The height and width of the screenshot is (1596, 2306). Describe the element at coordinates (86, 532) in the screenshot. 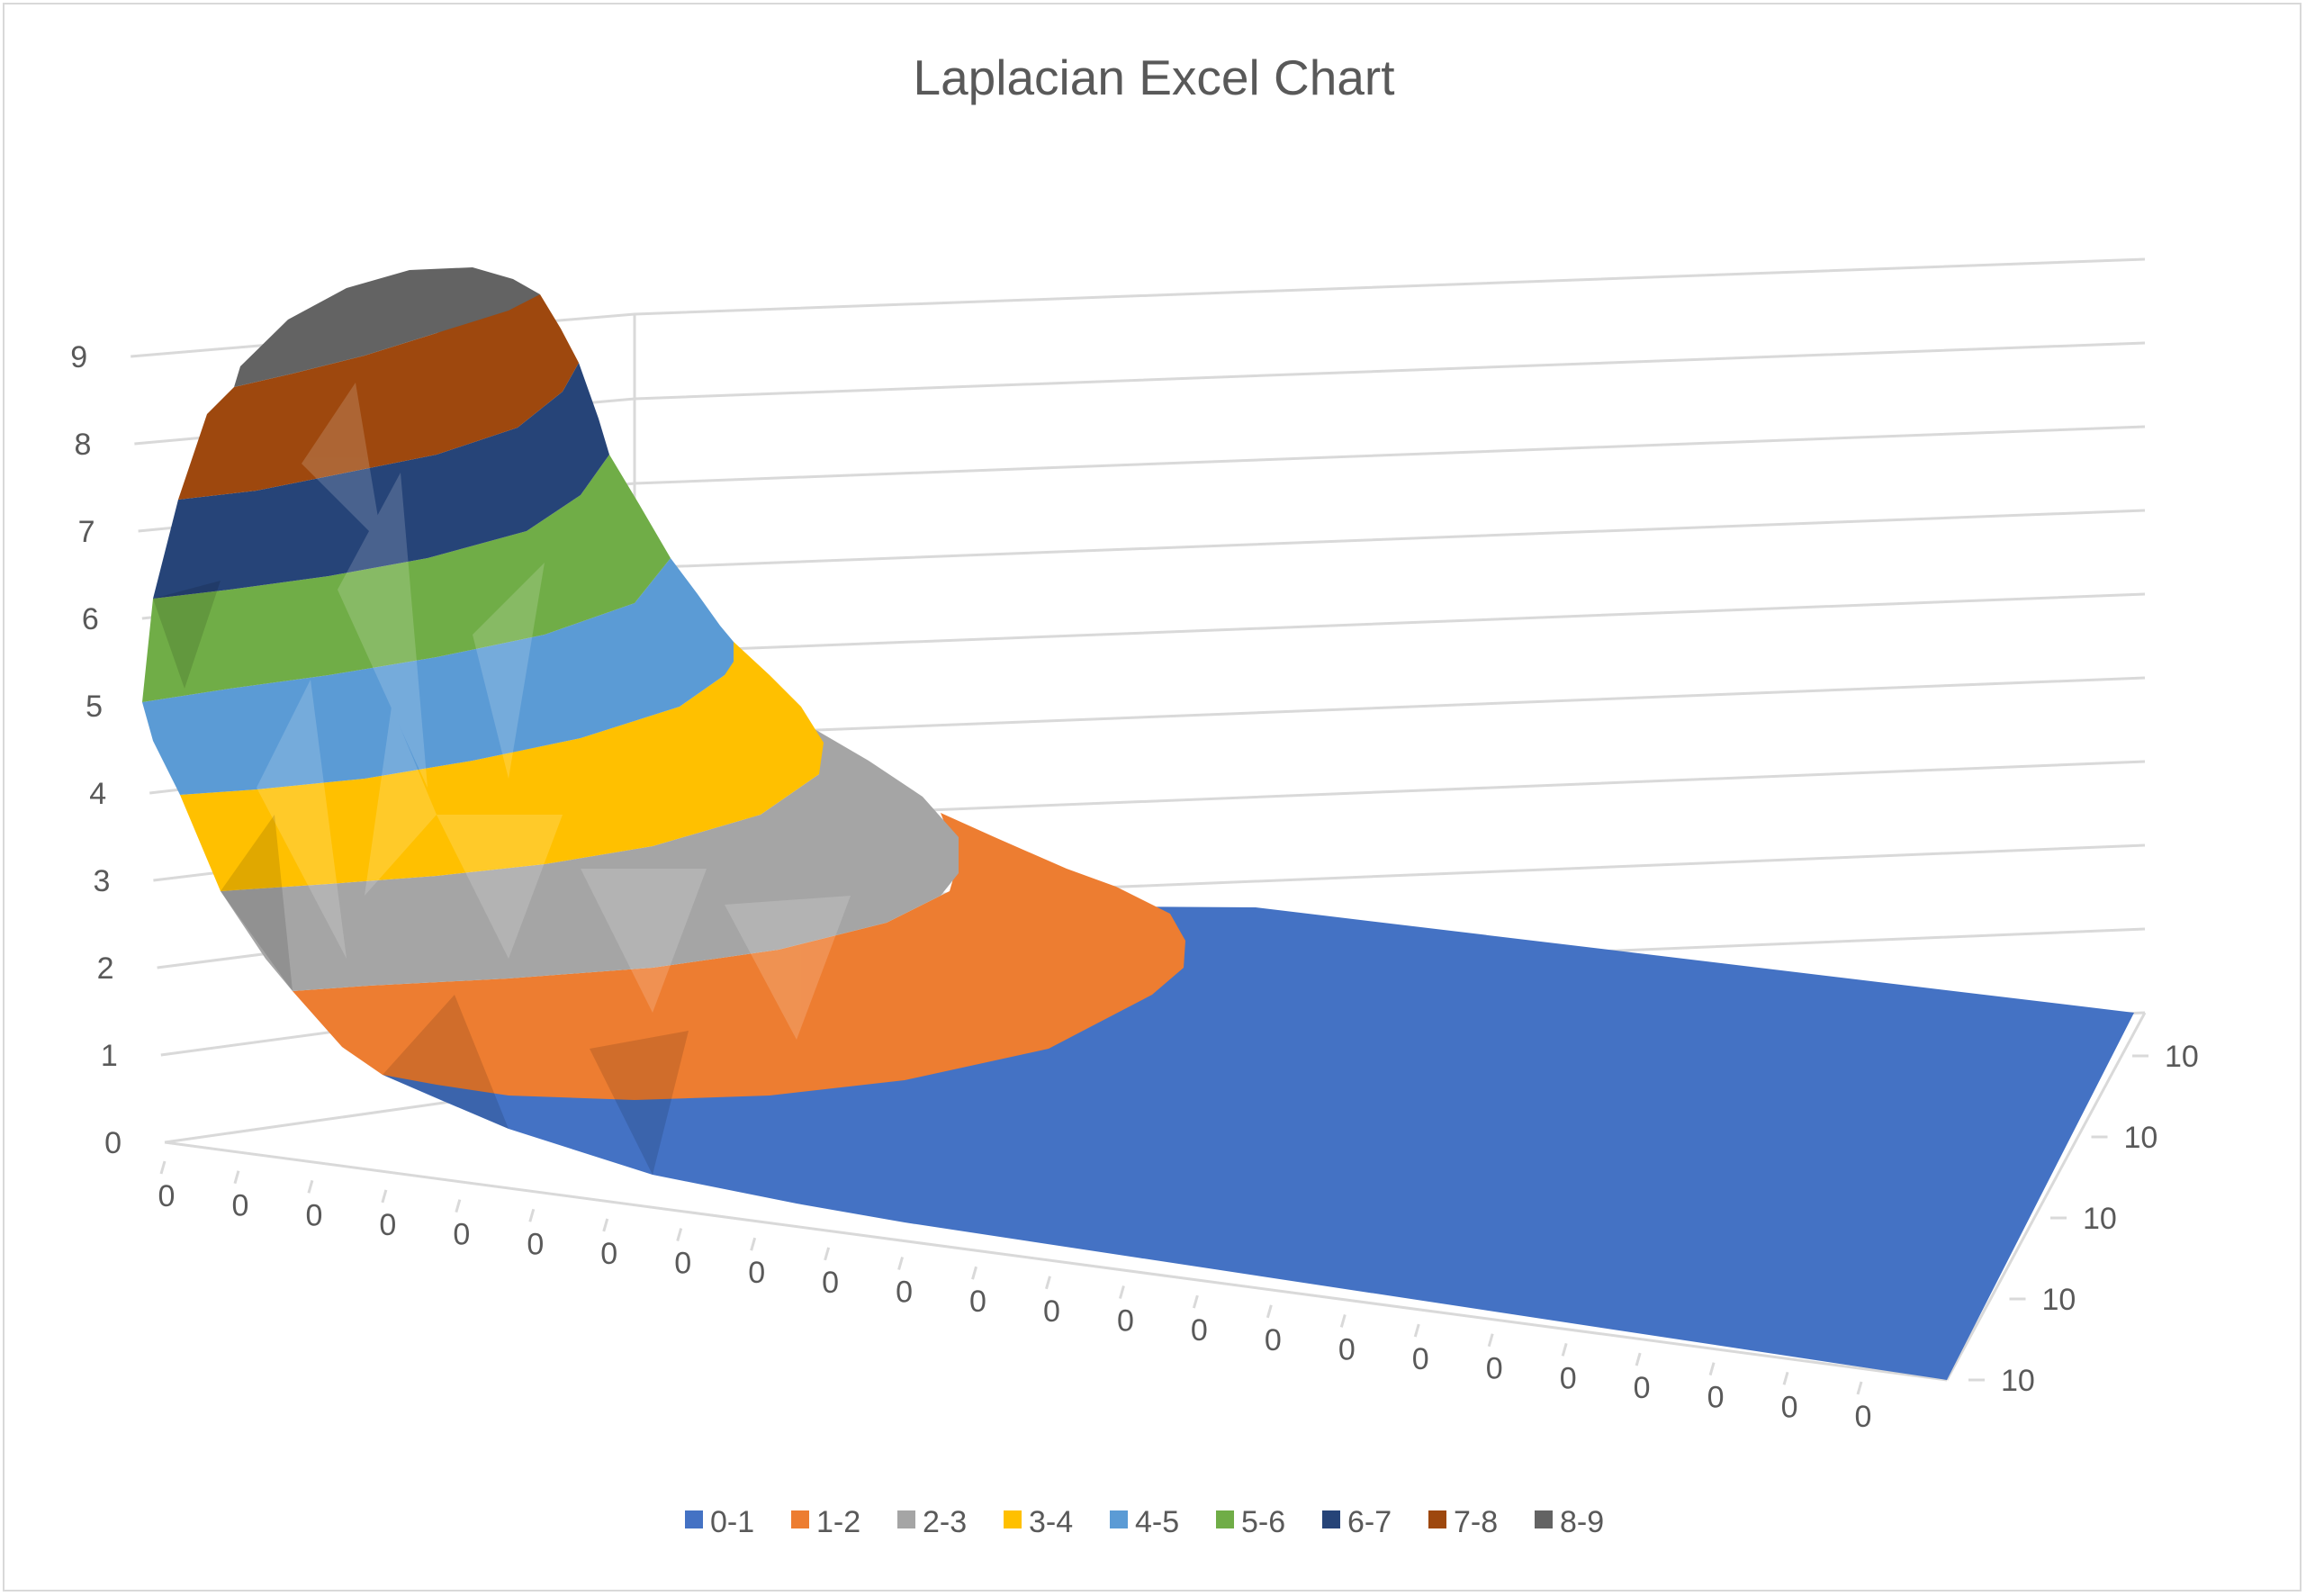

I see `z-axis-tick-label: 7` at that location.